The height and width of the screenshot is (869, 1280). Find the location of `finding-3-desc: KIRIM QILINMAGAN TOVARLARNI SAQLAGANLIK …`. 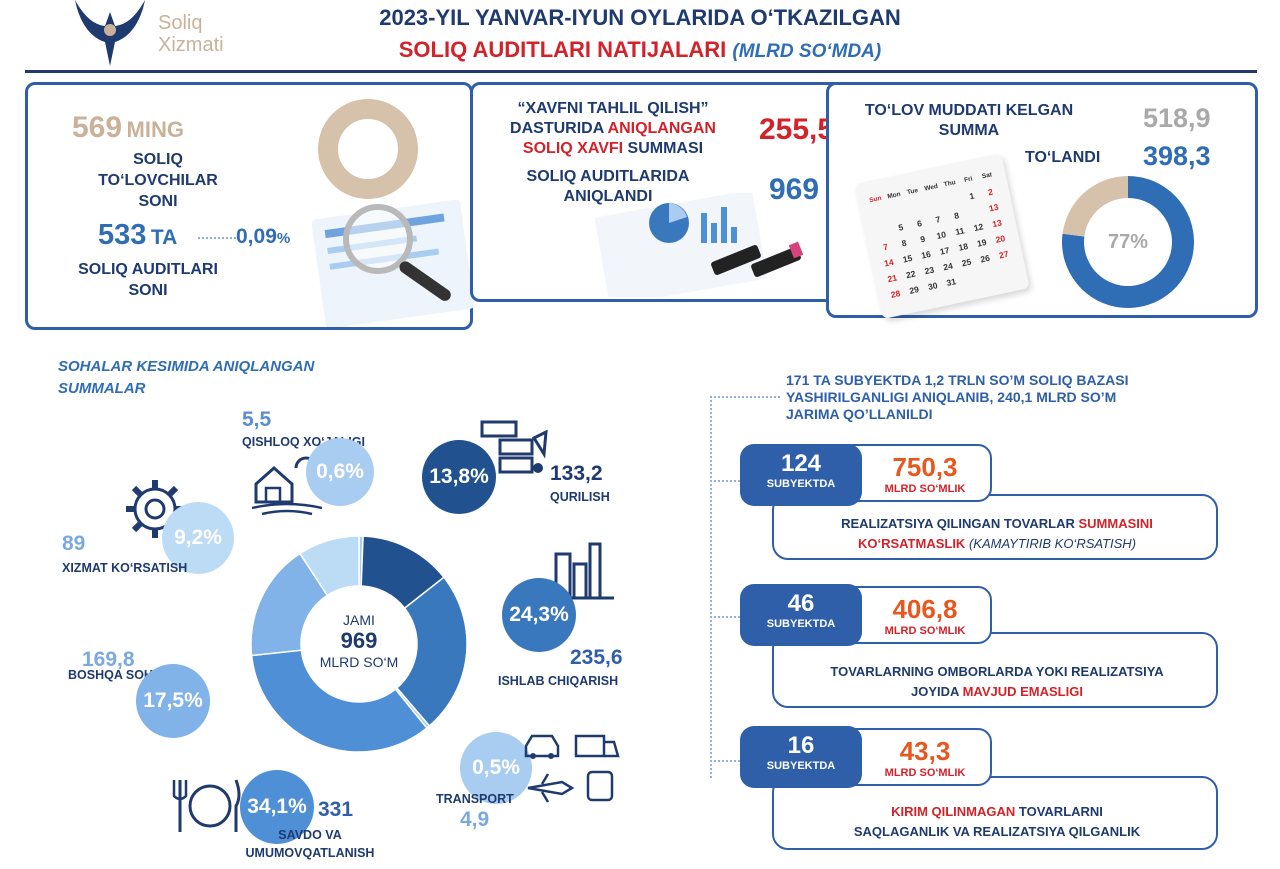

finding-3-desc: KIRIM QILINMAGAN TOVARLARNI SAQLAGANLIK … is located at coordinates (997, 821).